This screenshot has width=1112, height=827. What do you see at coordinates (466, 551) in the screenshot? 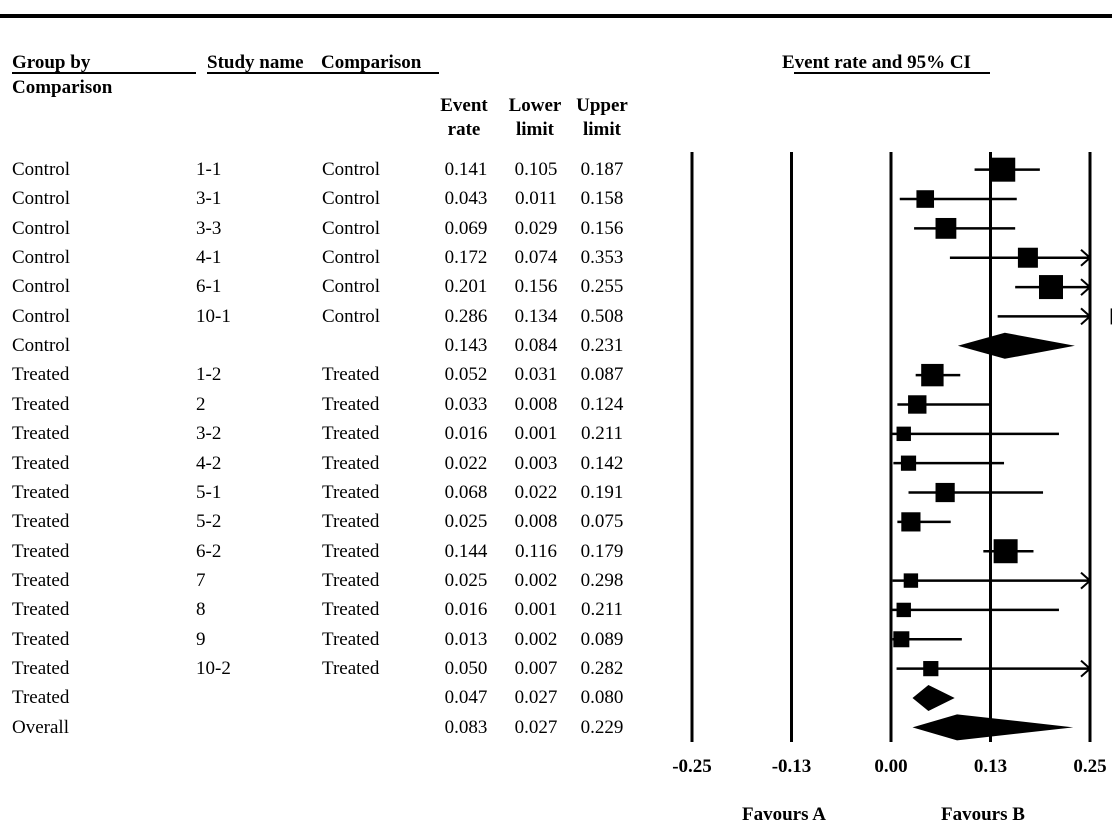
I see `event-rate-cell: 0.144` at bounding box center [466, 551].